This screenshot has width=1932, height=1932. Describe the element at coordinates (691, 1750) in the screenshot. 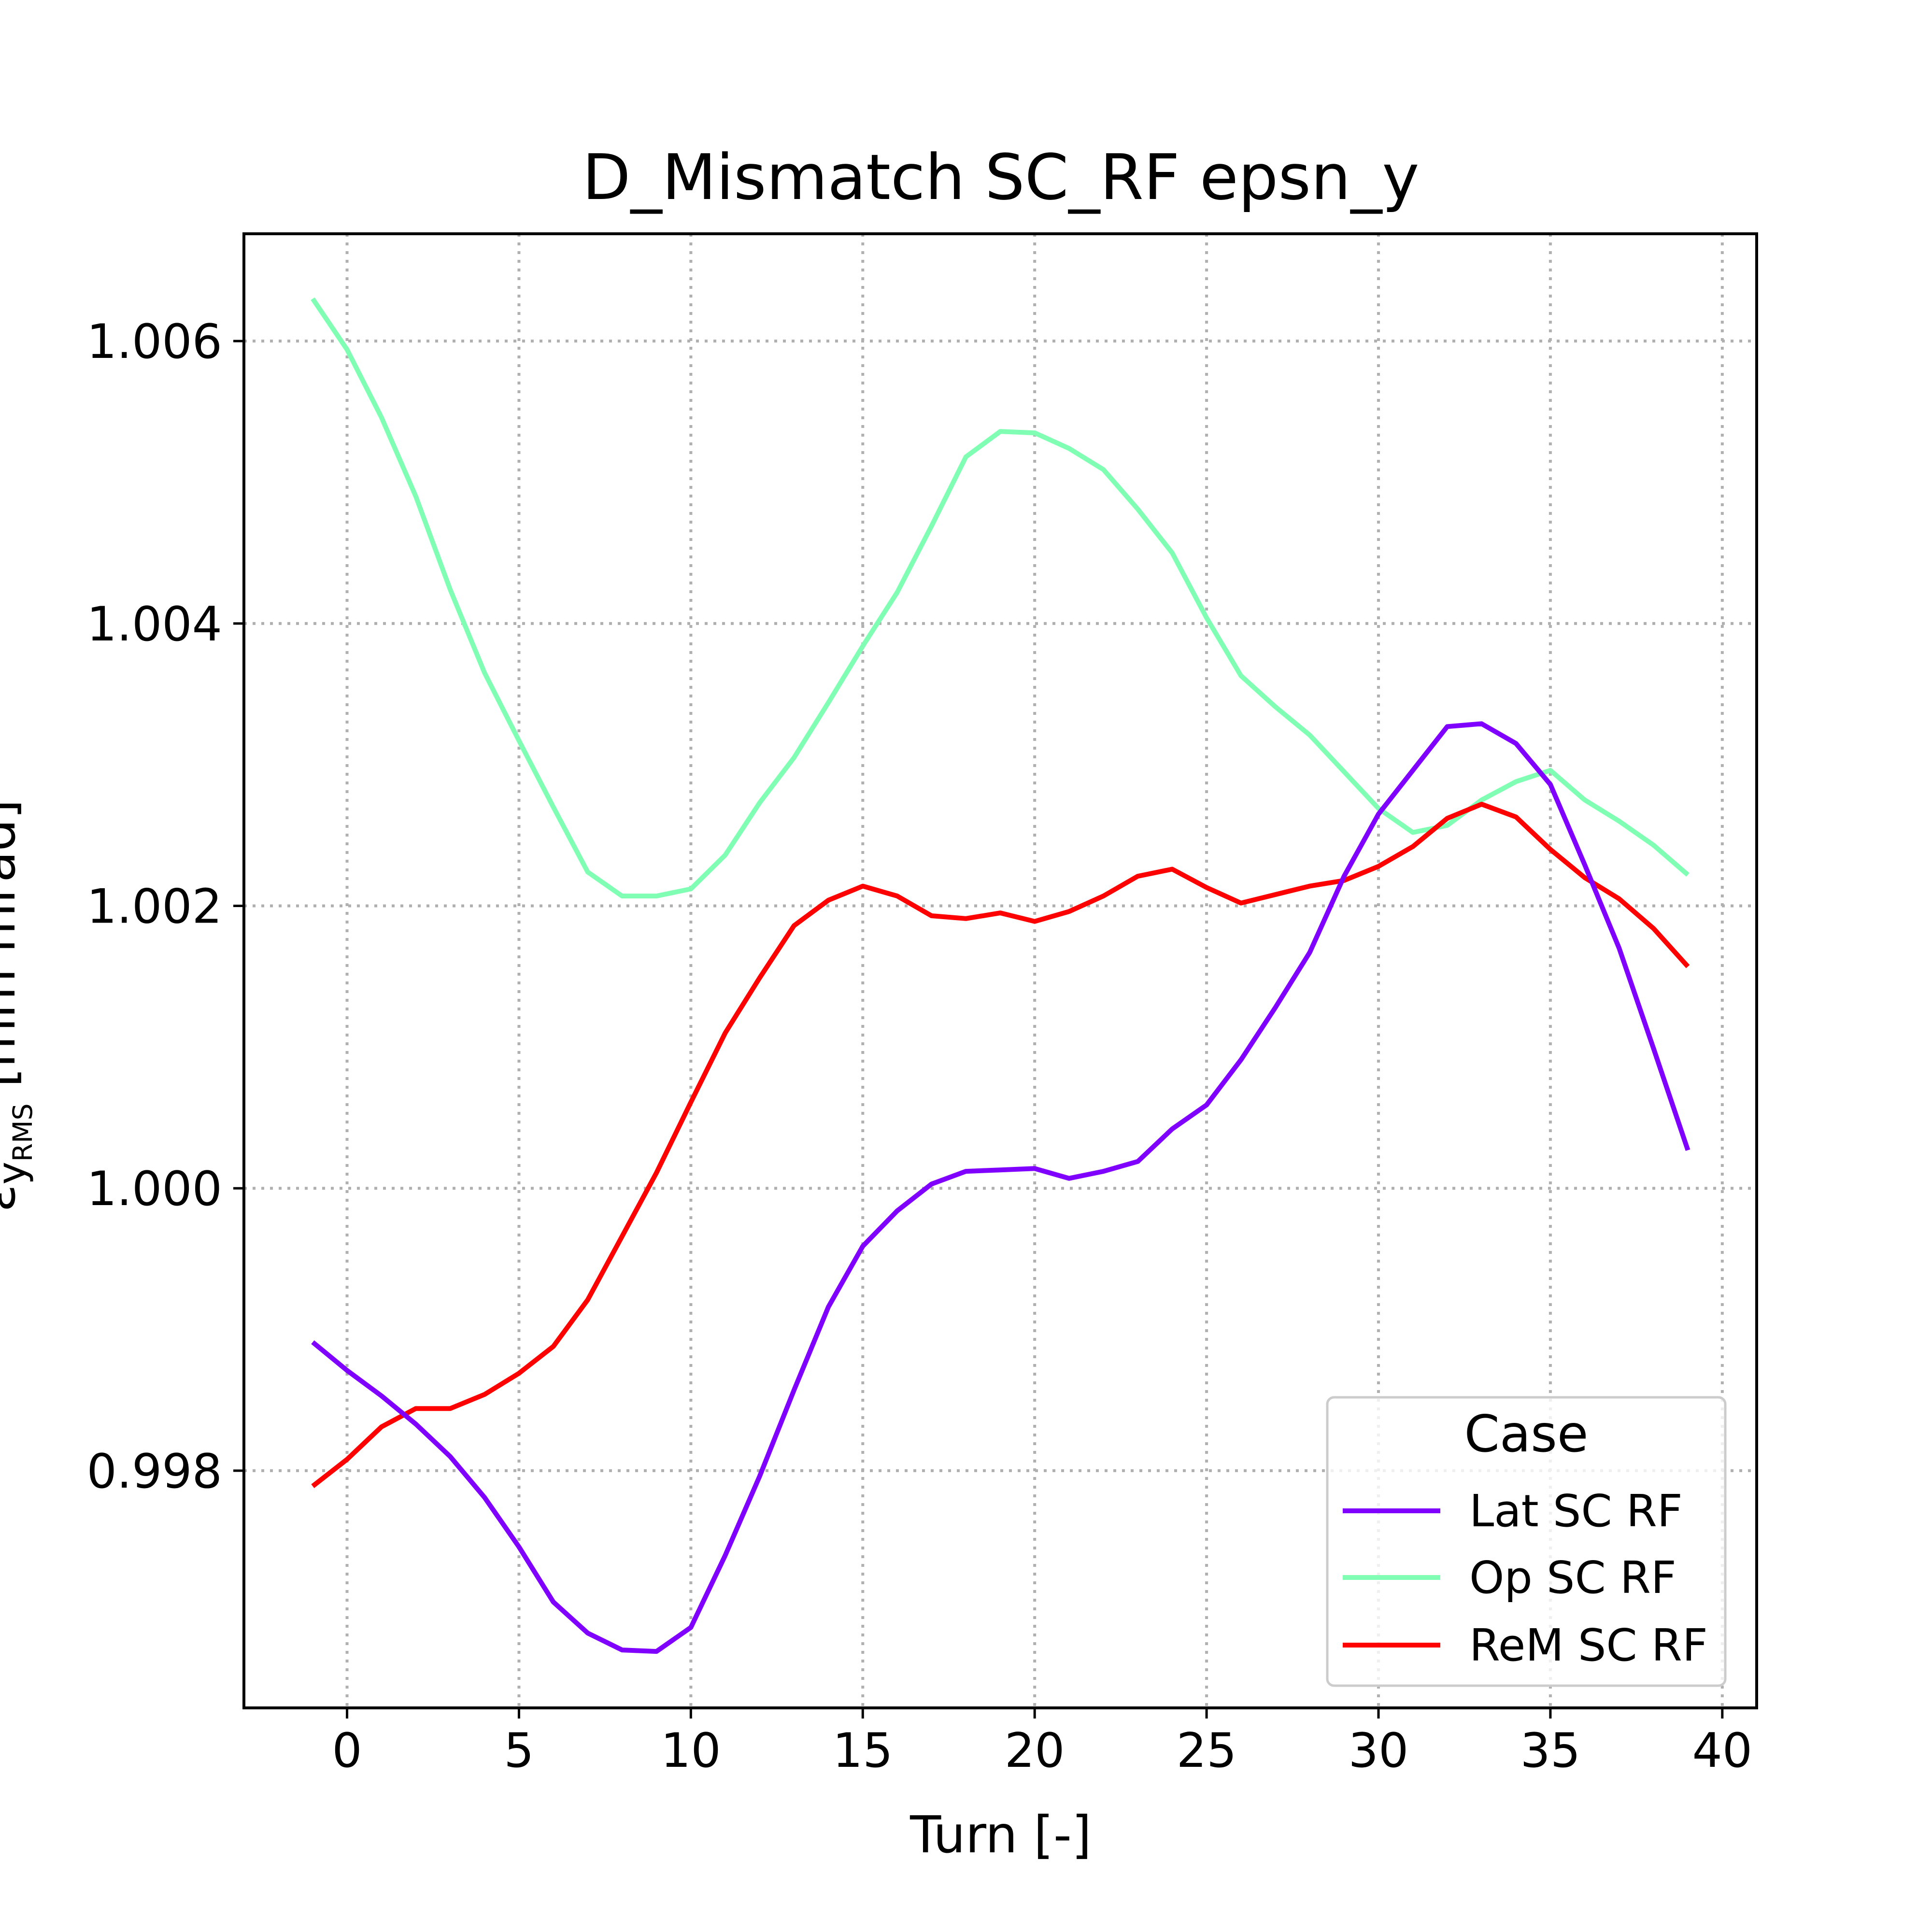

I see `x-tick-label: 10` at that location.